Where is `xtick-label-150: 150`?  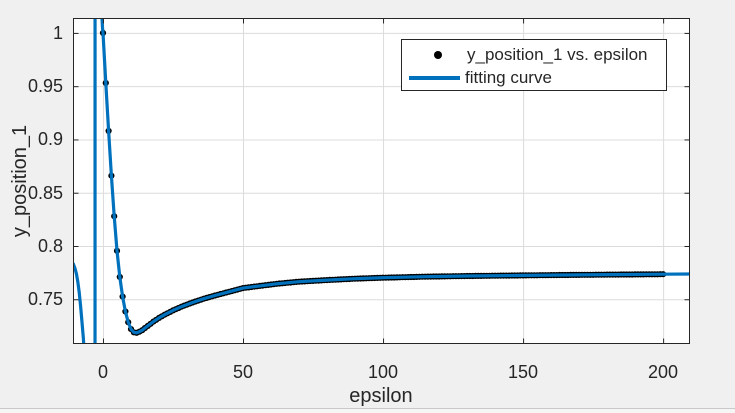 xtick-label-150: 150 is located at coordinates (523, 372).